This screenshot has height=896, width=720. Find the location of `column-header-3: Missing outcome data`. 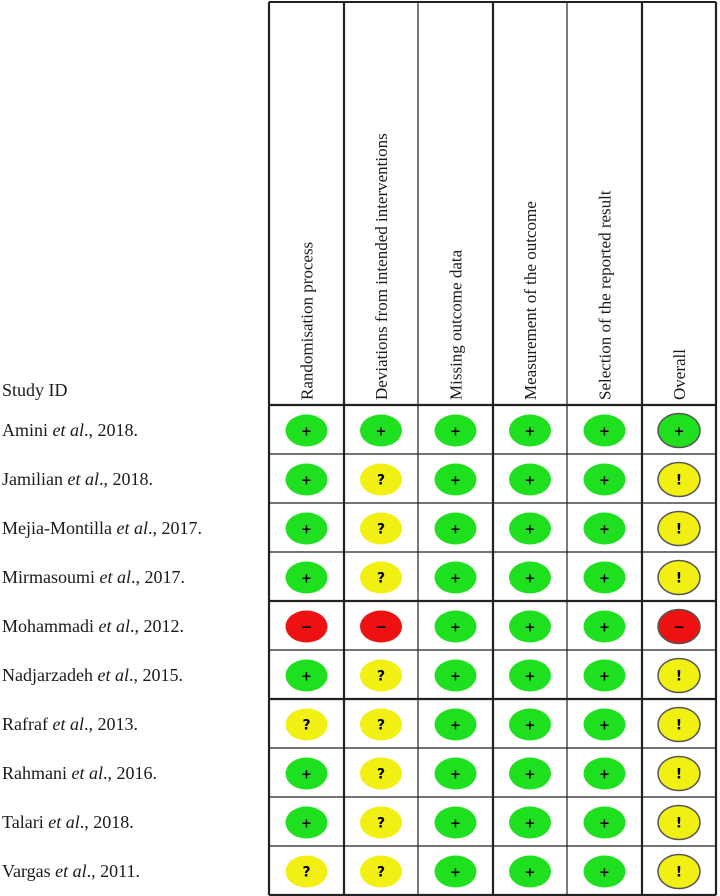

column-header-3: Missing outcome data is located at coordinates (456, 324).